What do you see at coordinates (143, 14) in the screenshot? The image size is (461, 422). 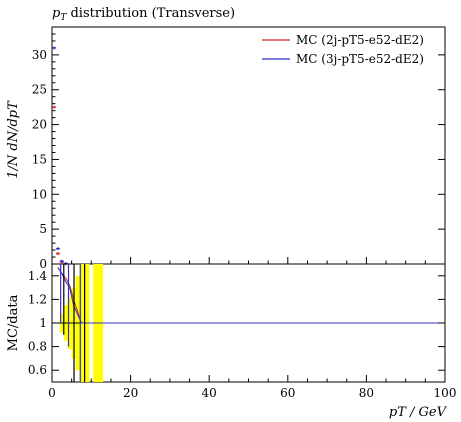 I see `chart-title: pT distribution (Transverse)` at bounding box center [143, 14].